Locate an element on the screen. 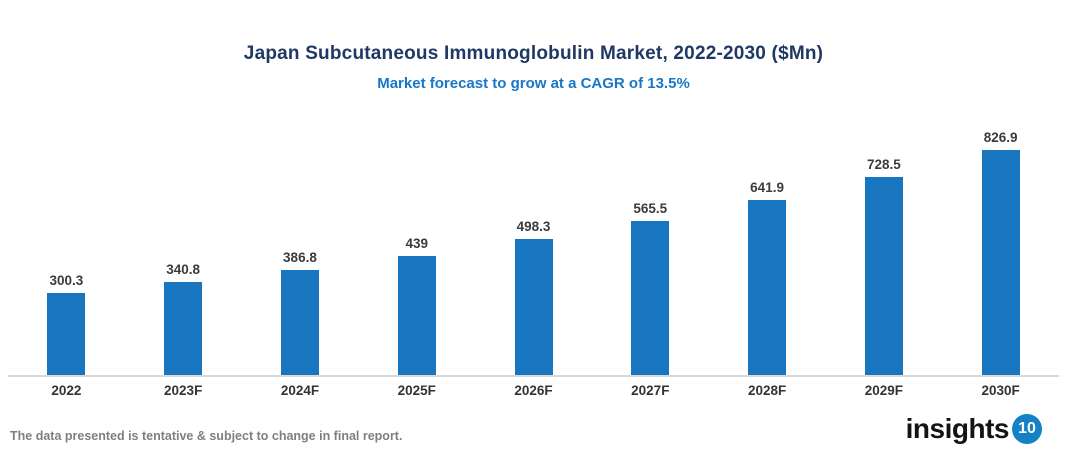 The image size is (1067, 454). bar-column: 498.3 is located at coordinates (533, 297).